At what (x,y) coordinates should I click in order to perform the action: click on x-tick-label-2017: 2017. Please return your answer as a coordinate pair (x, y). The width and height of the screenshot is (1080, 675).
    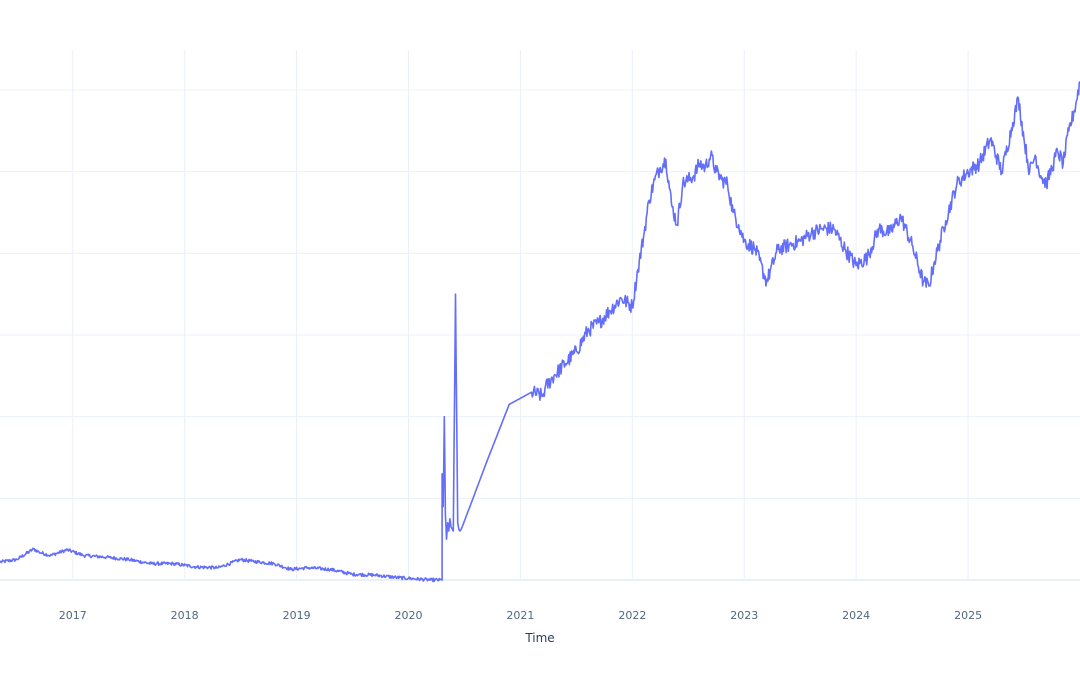
    Looking at the image, I should click on (73, 615).